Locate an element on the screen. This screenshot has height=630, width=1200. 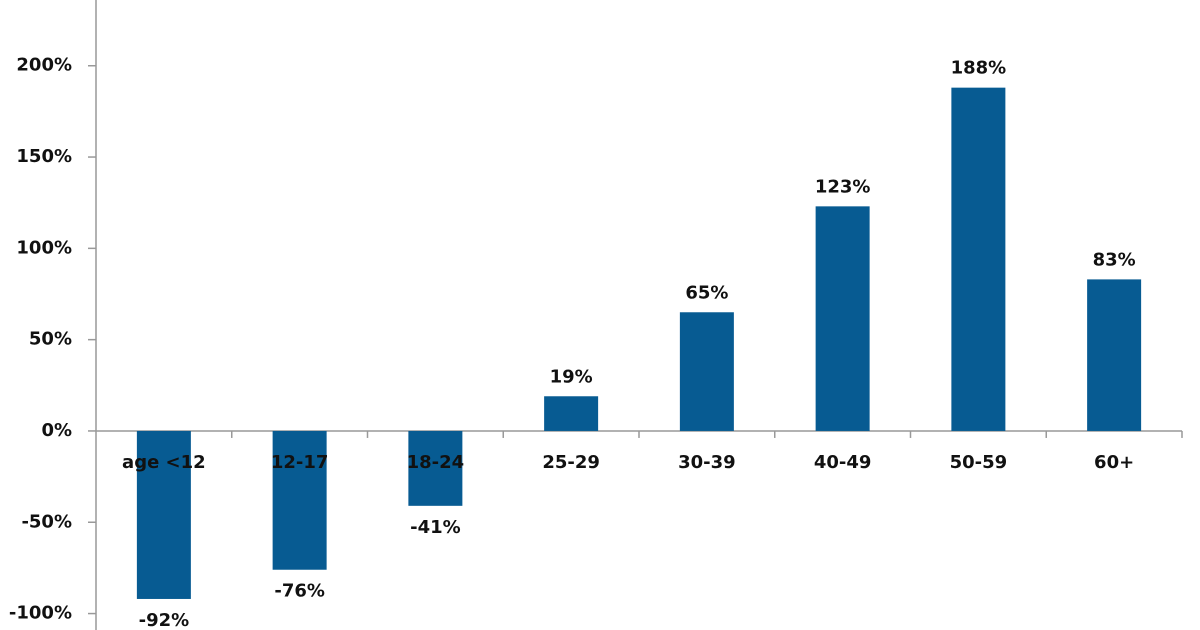
y-tick-label: -50% is located at coordinates (46, 521).